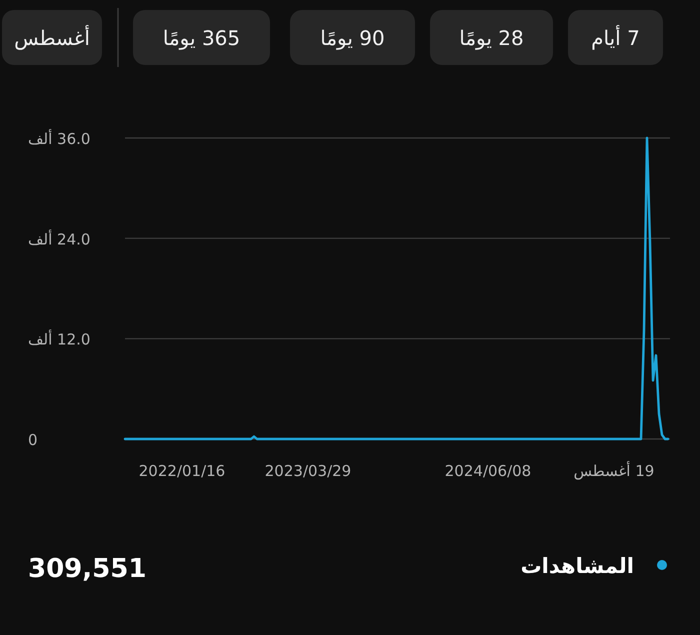  Describe the element at coordinates (201, 37) in the screenshot. I see `button: 365 يومًا` at that location.